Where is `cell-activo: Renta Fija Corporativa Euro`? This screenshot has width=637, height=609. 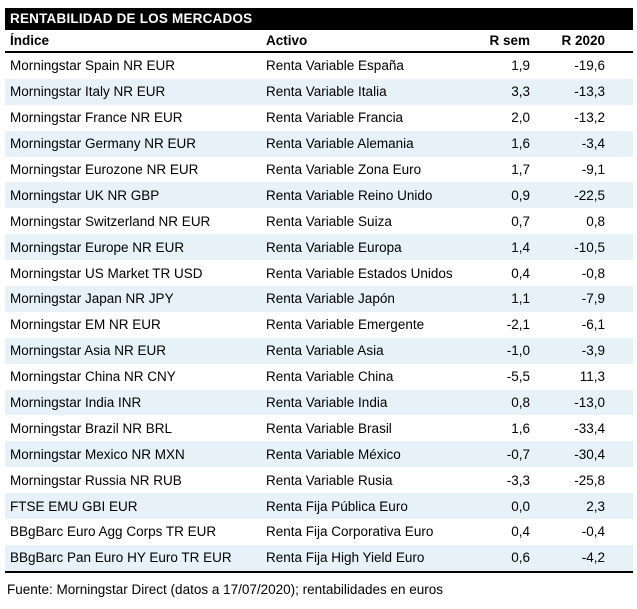 cell-activo: Renta Fija Corporativa Euro is located at coordinates (350, 532).